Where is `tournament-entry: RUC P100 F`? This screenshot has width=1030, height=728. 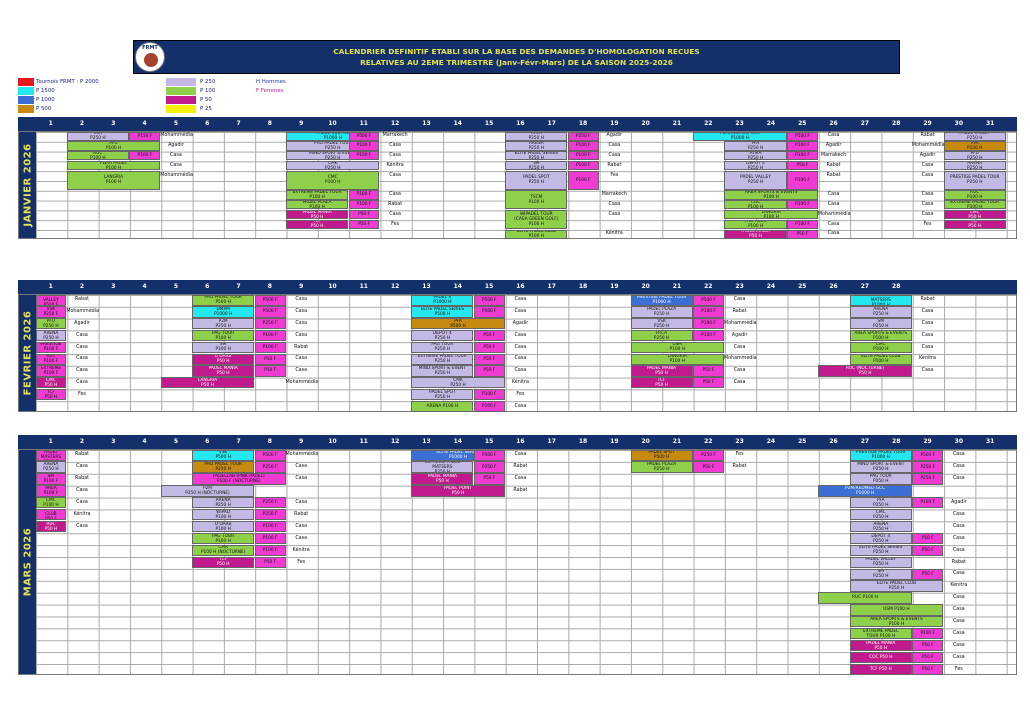
tournament-entry: RUC P100 F is located at coordinates (51, 359).